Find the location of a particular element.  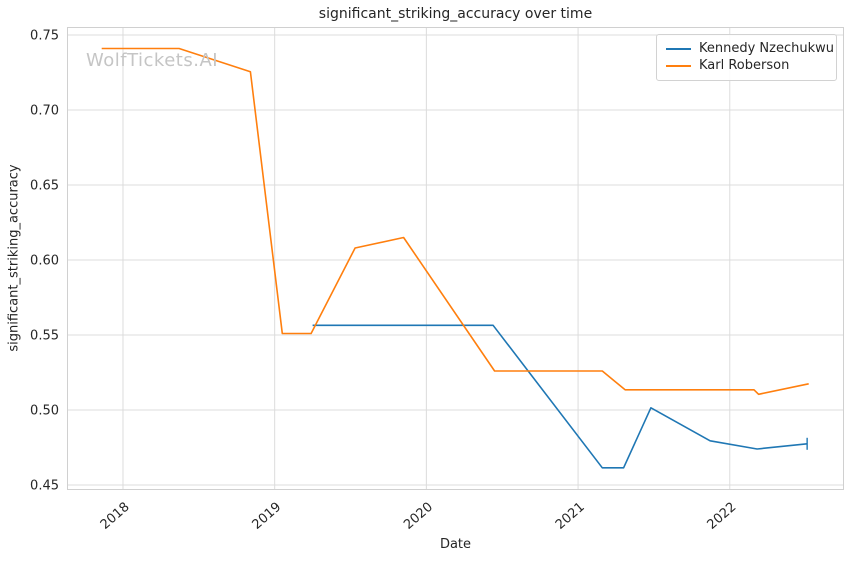

legend-item-karl-roberson: Karl Roberson is located at coordinates (746, 65).